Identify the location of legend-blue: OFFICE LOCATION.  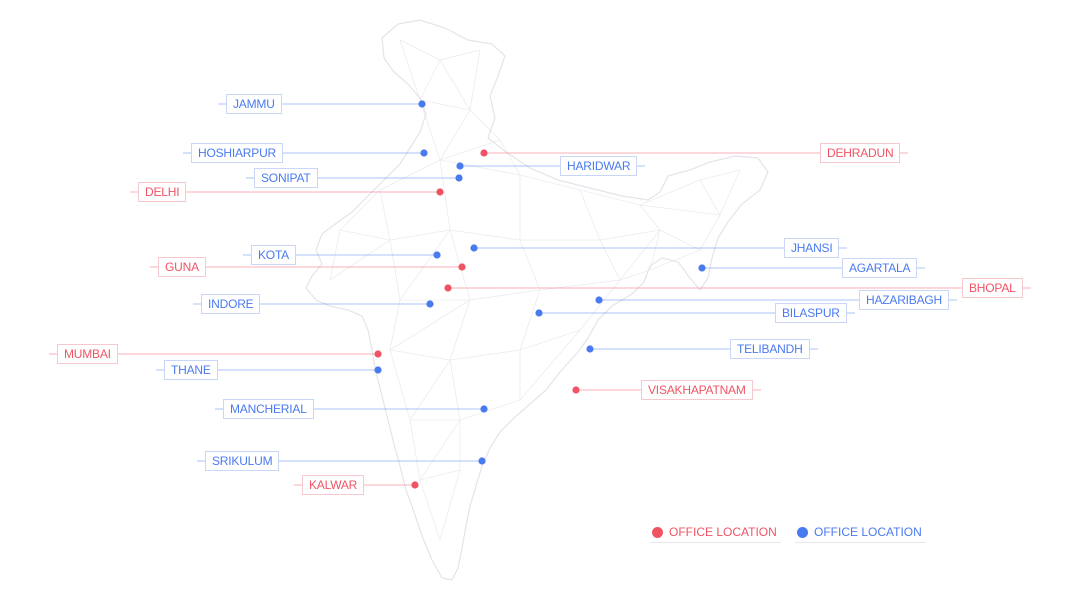
(860, 532).